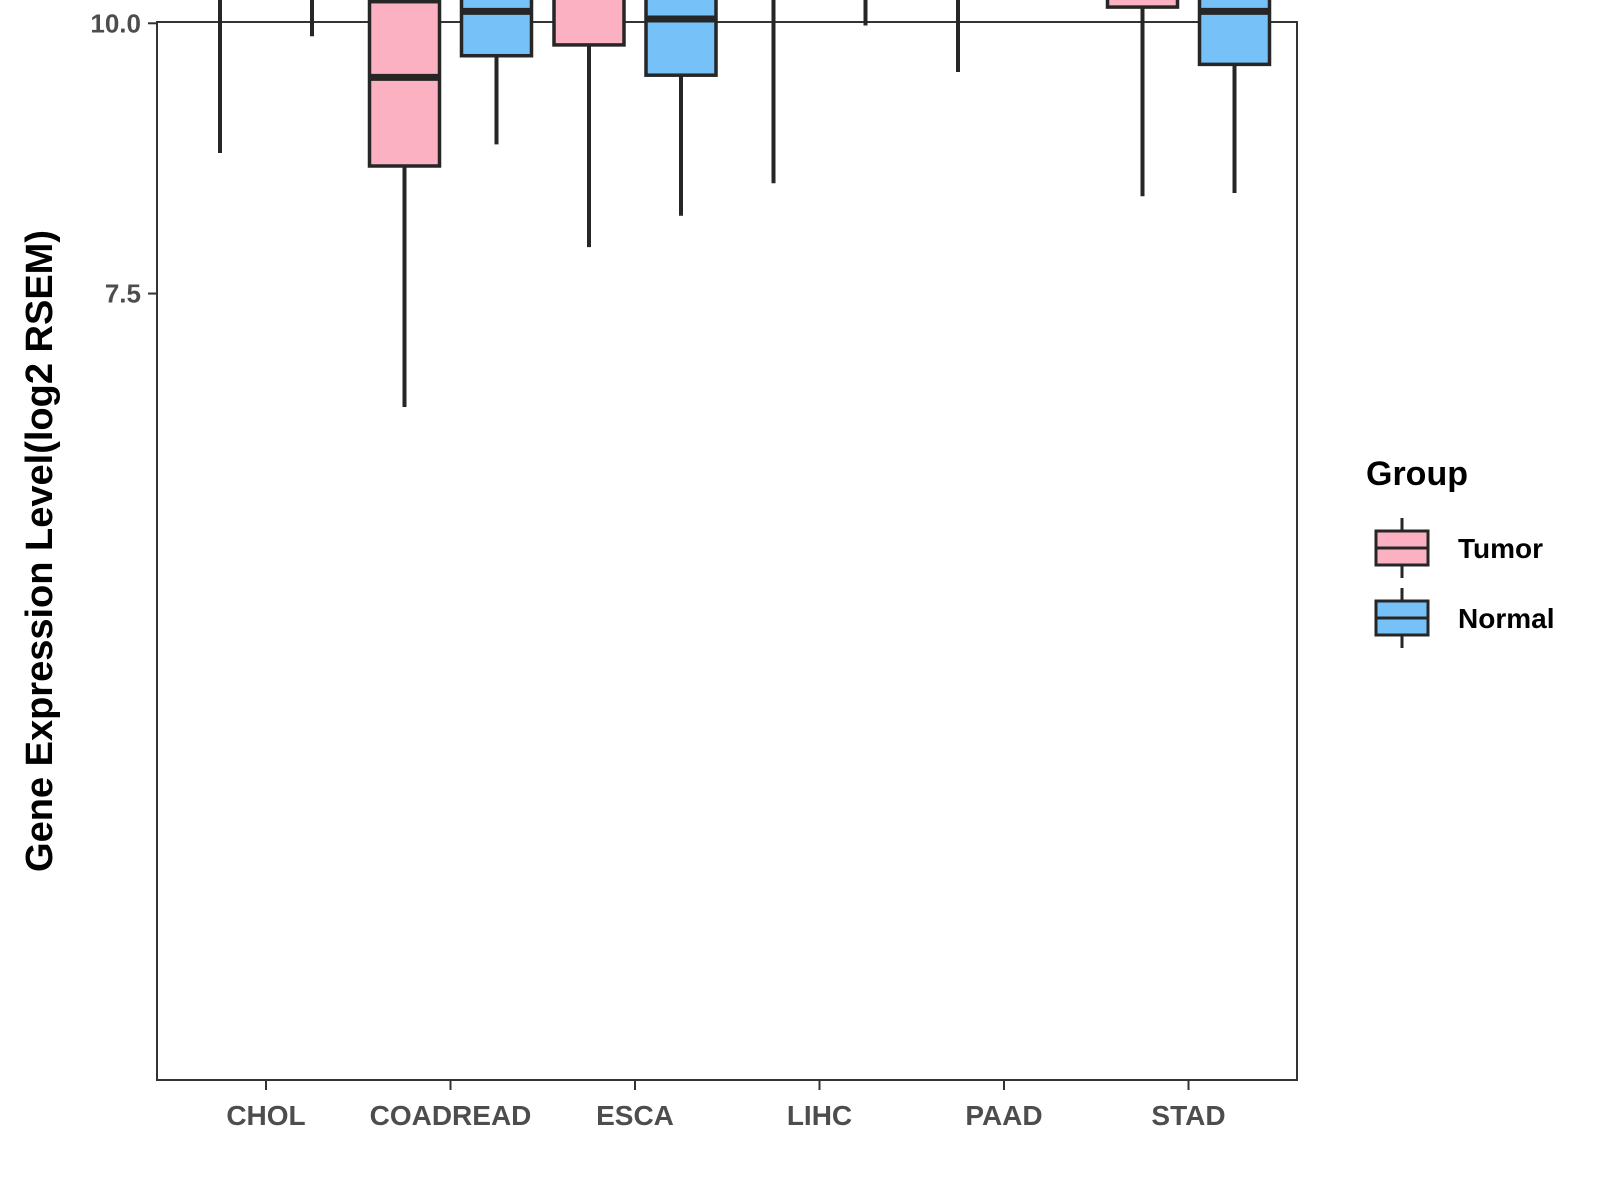 The width and height of the screenshot is (1600, 1200). I want to click on legend-item-tumor: Tumor, so click(1458, 548).